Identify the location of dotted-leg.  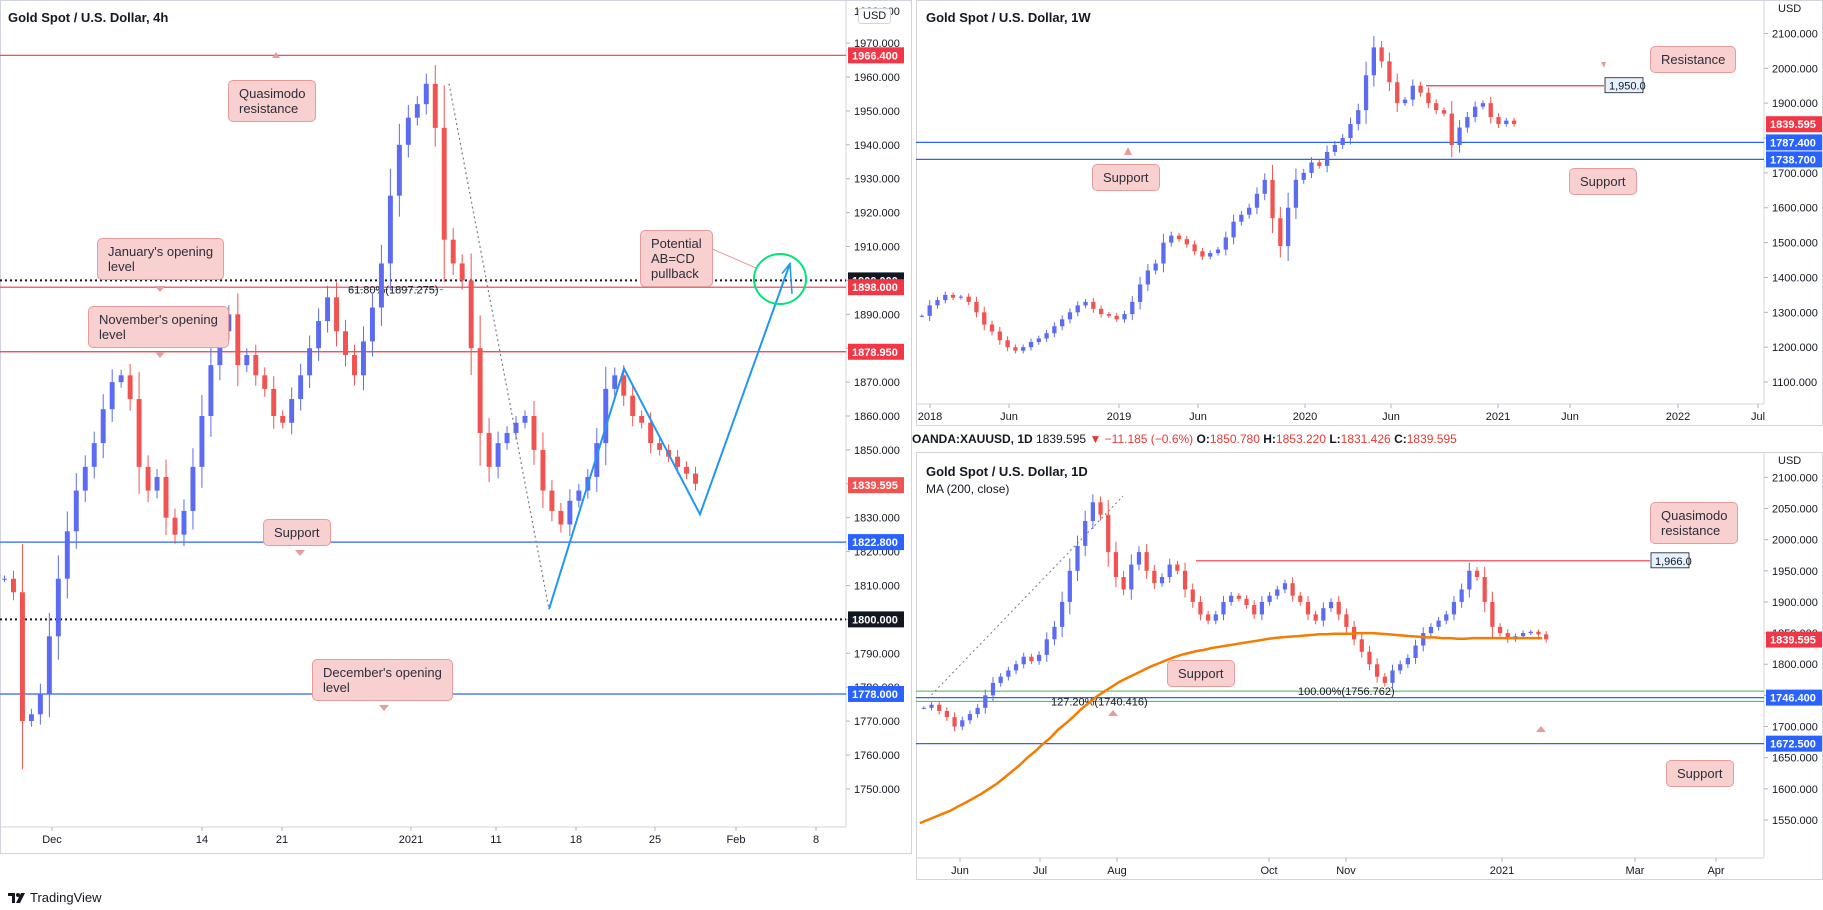
(499, 346).